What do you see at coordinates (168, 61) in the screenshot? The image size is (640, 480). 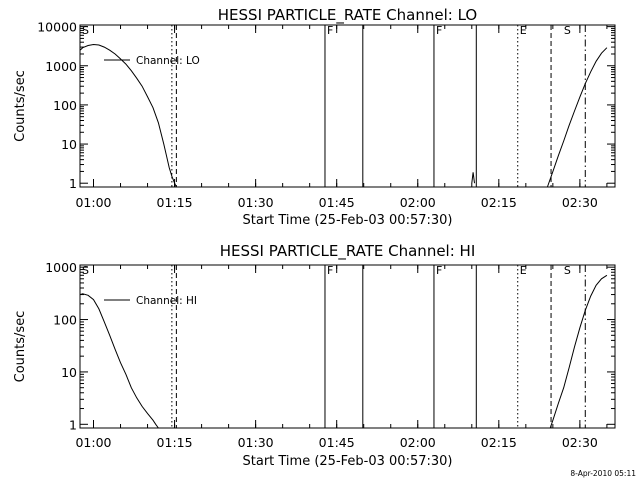 I see `legend-label: Channel: LO` at bounding box center [168, 61].